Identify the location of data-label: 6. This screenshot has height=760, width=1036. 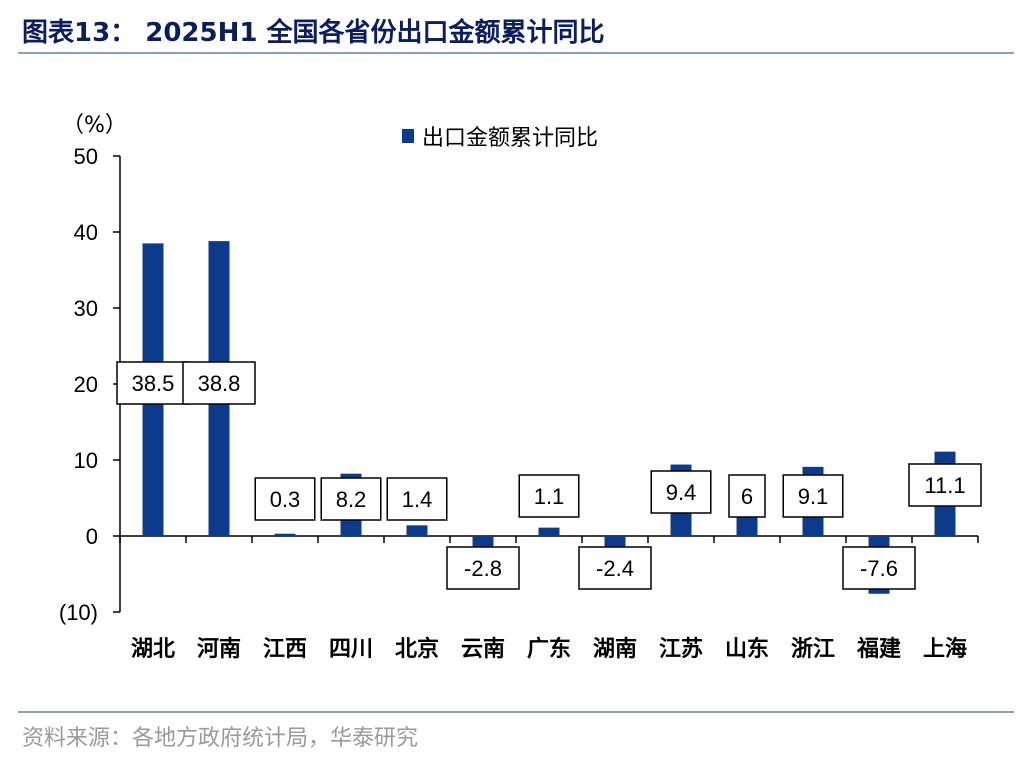
(747, 496).